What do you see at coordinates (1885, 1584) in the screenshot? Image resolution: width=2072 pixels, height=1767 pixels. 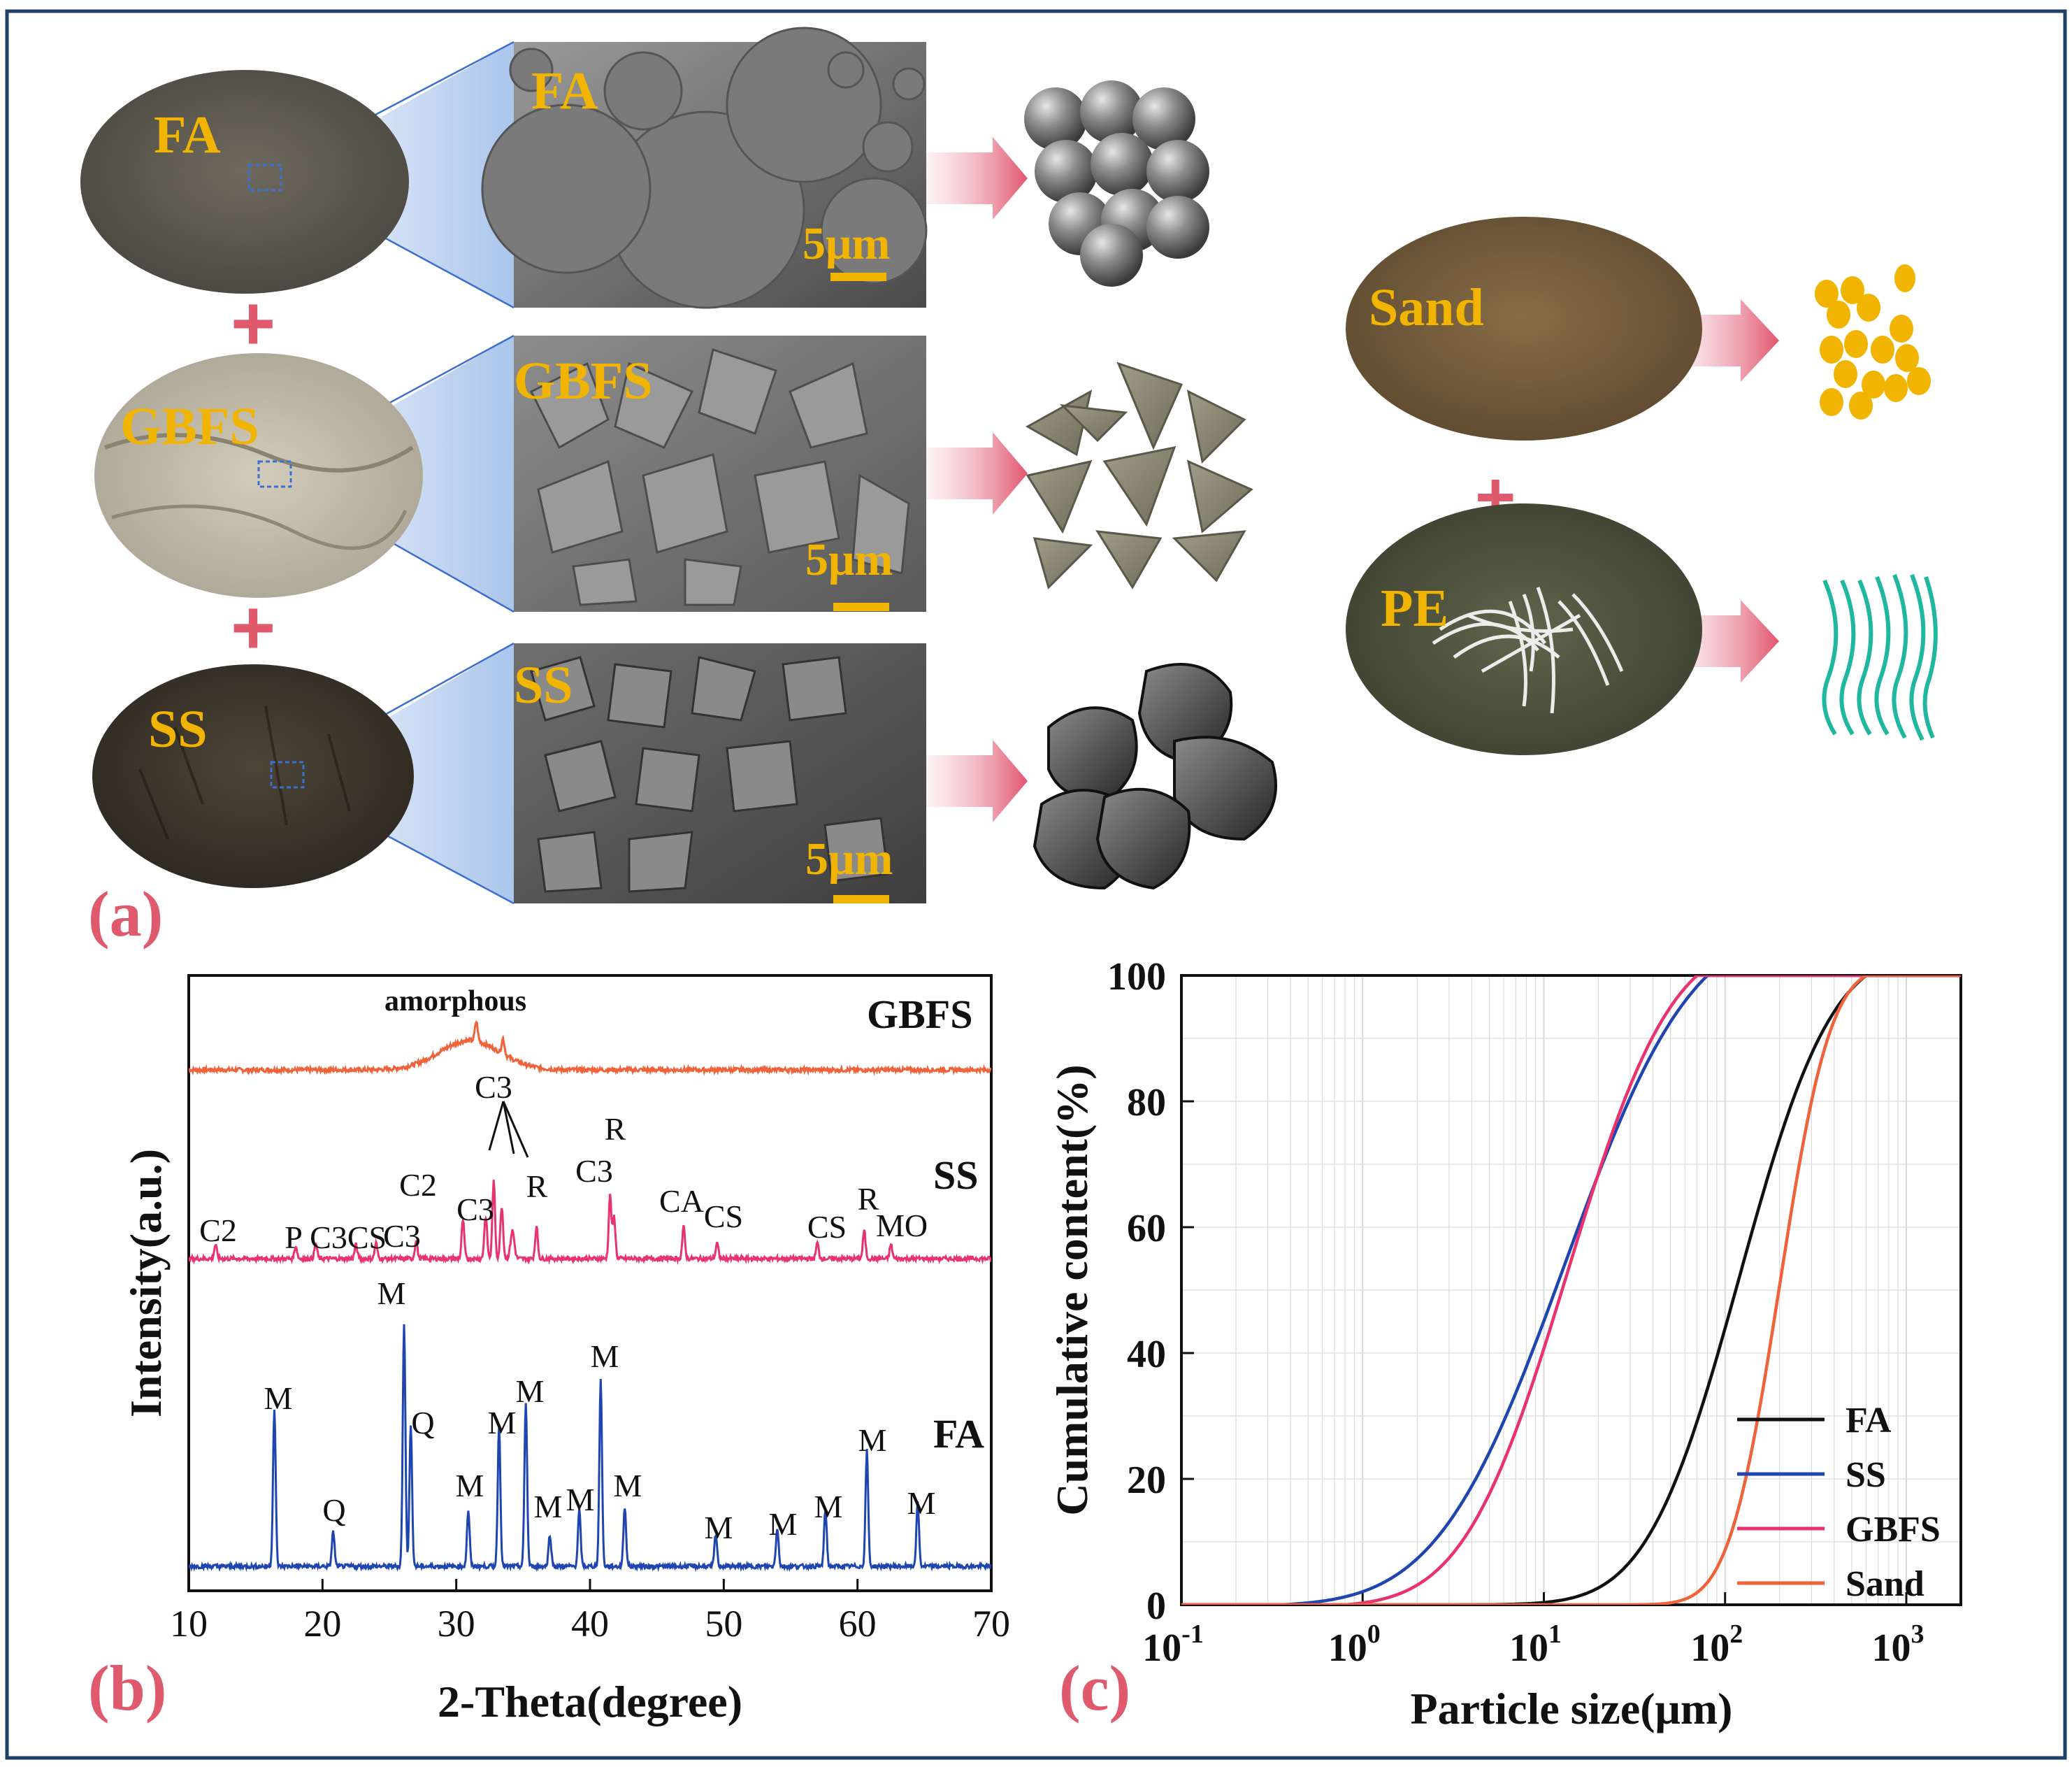 I see `psd-legend-label: Sand` at bounding box center [1885, 1584].